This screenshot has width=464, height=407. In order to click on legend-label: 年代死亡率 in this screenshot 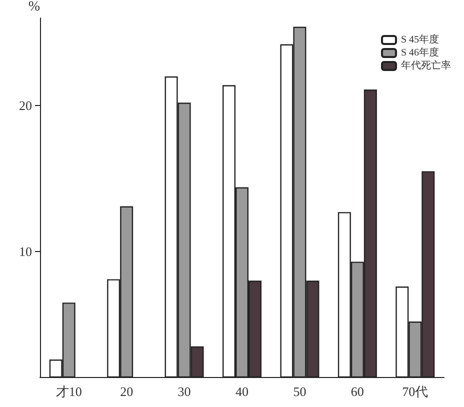, I will do `click(426, 66)`.